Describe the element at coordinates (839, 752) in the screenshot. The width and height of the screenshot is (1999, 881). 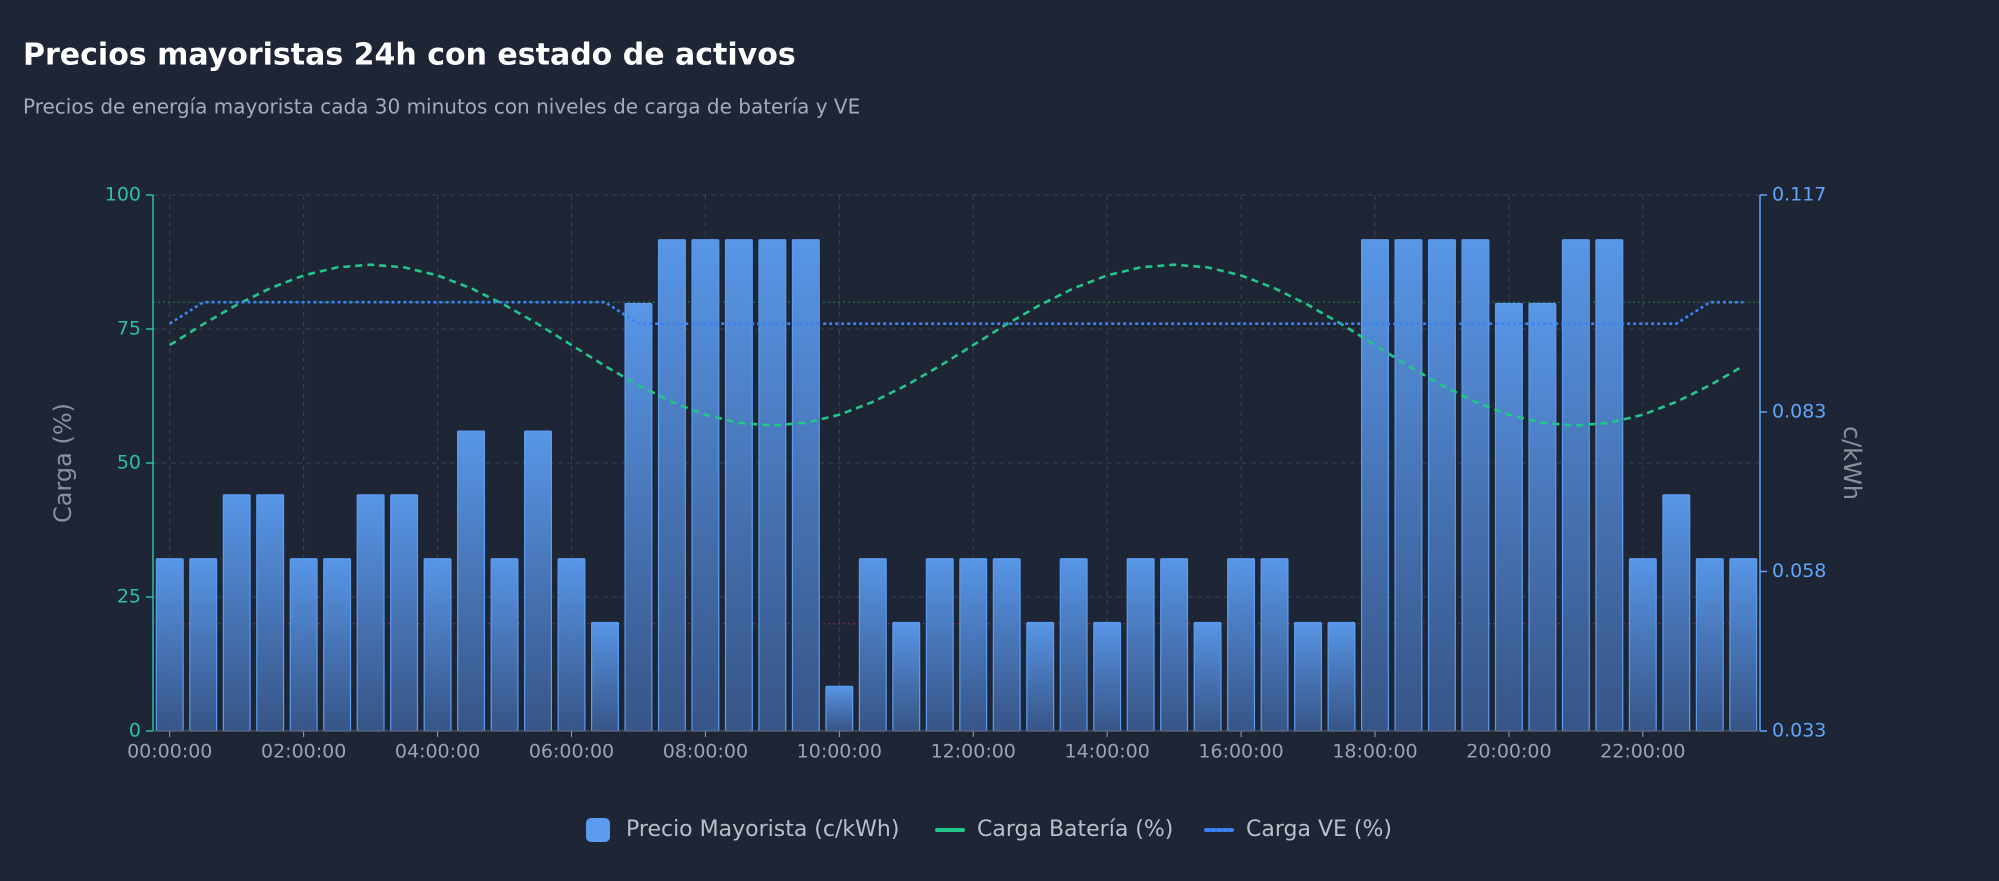
I see `x-tick-label: 10:00:00` at that location.